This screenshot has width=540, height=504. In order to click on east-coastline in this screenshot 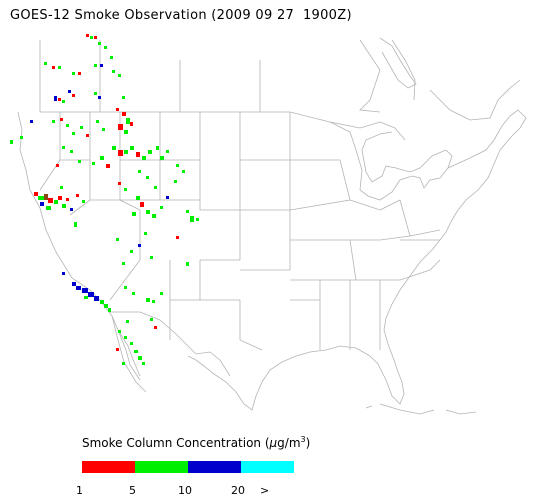, I will do `click(414, 307)`.